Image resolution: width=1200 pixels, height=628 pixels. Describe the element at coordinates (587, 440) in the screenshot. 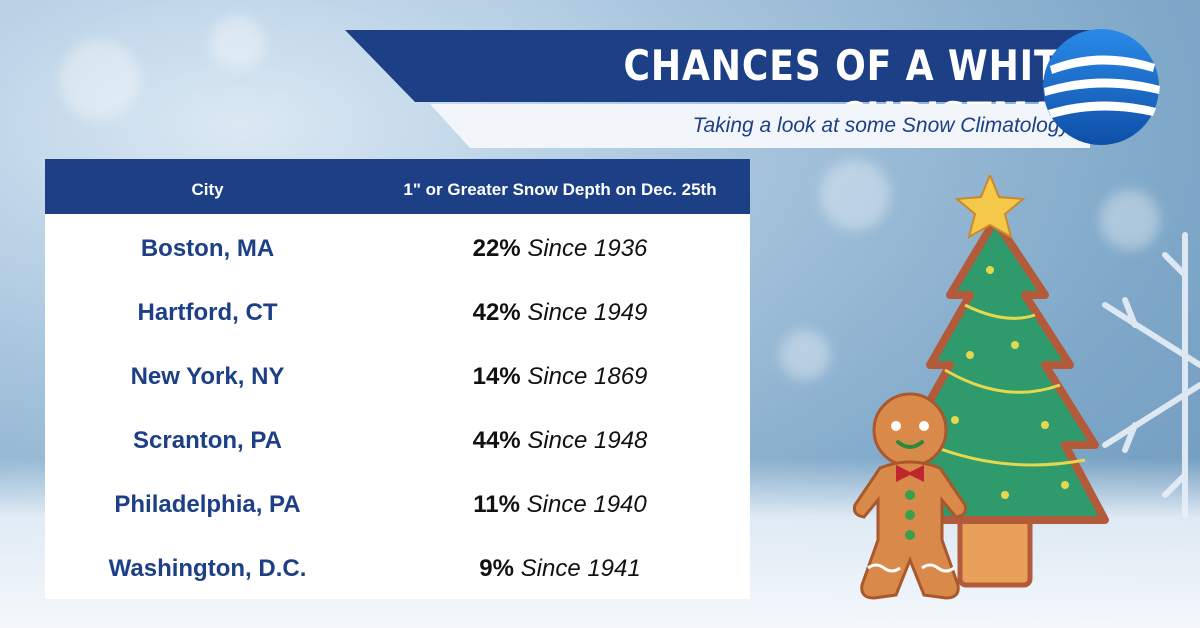

I see `since-year: Since 1948` at that location.